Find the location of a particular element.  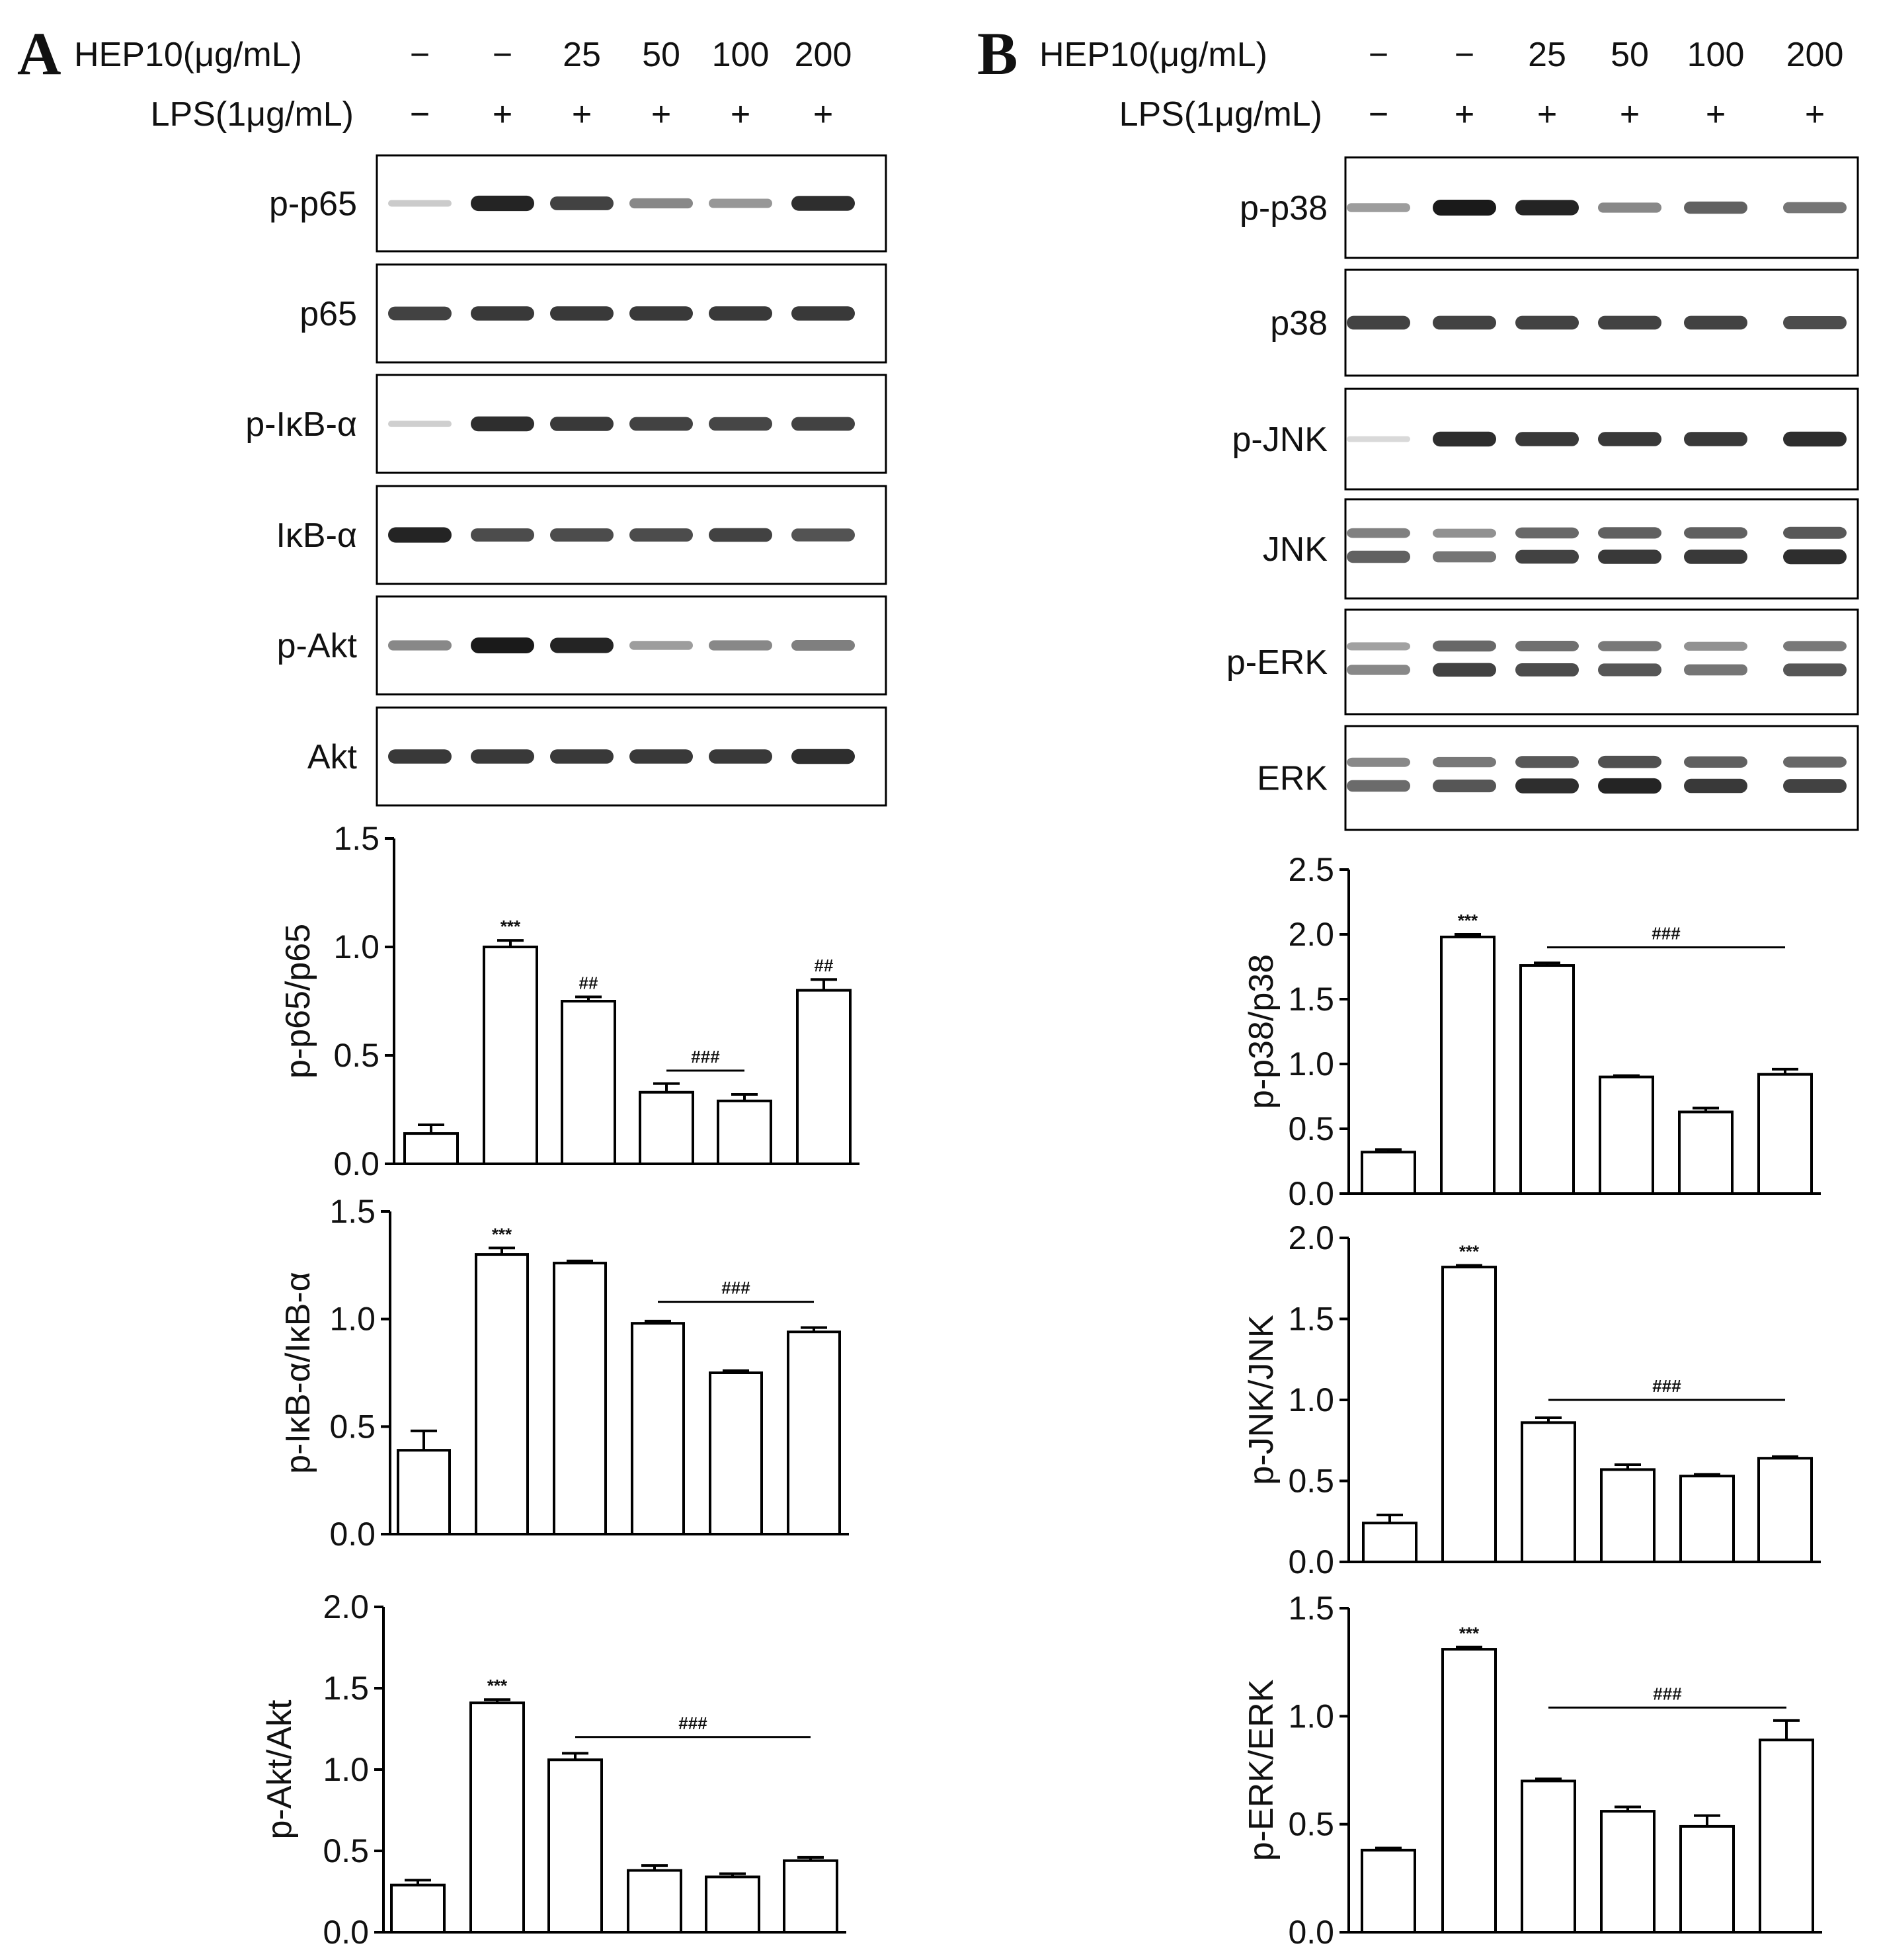

hep-dose-lane-6: 200 is located at coordinates (1815, 55).